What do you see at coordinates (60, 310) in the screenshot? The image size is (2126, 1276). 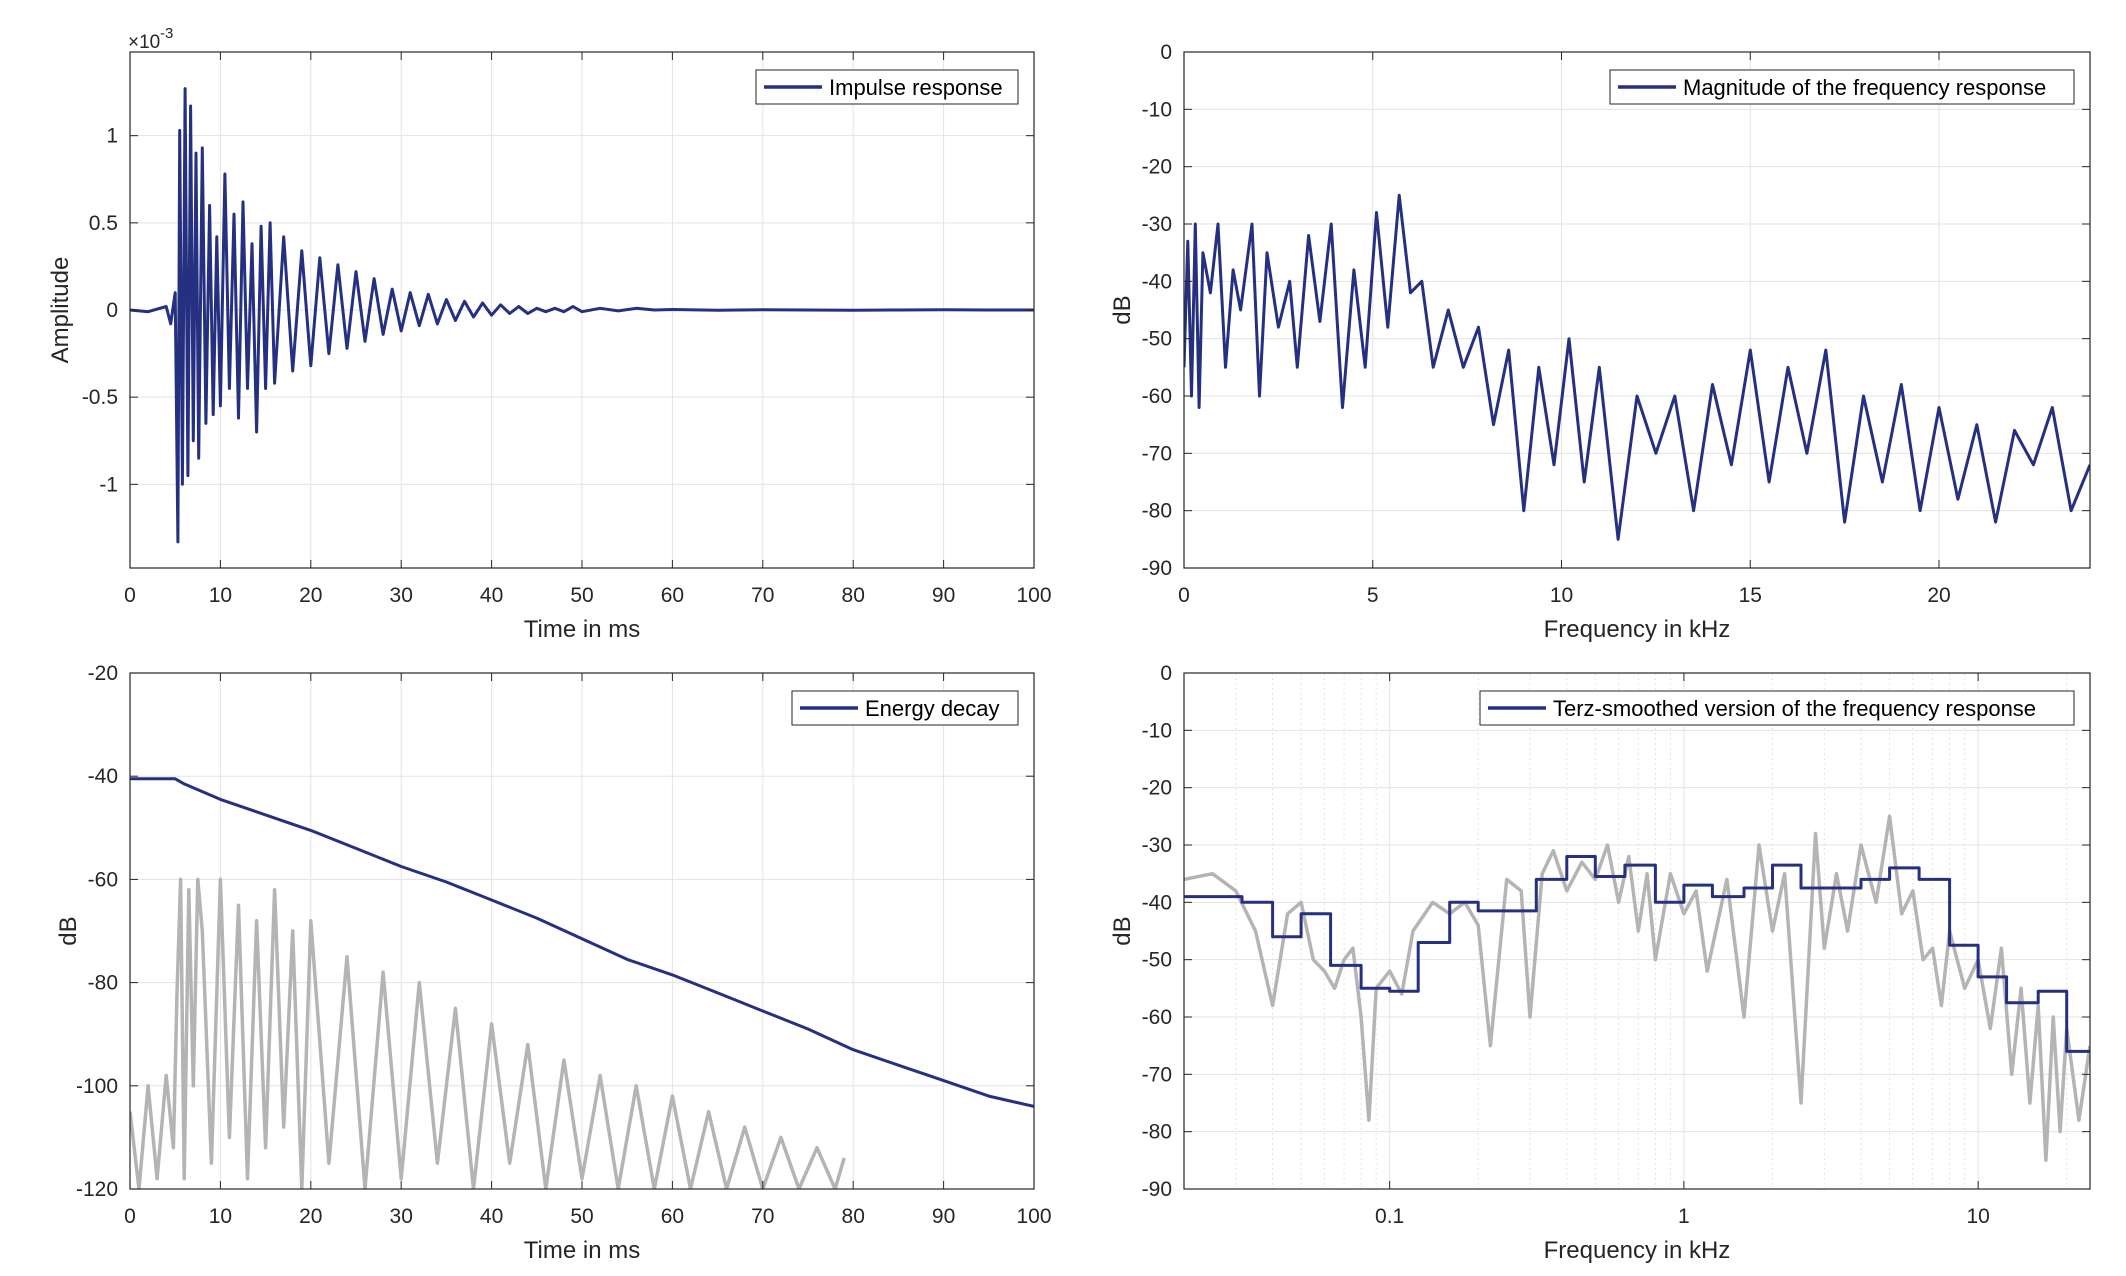 I see `impulse-y-axis-label: Amplitude` at bounding box center [60, 310].